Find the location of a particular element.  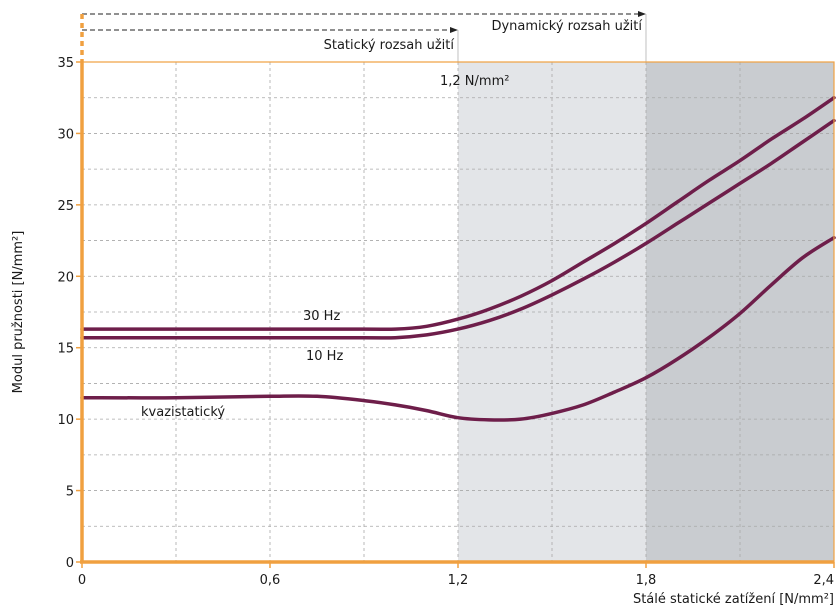

x-tick-label: 0 is located at coordinates (82, 580).